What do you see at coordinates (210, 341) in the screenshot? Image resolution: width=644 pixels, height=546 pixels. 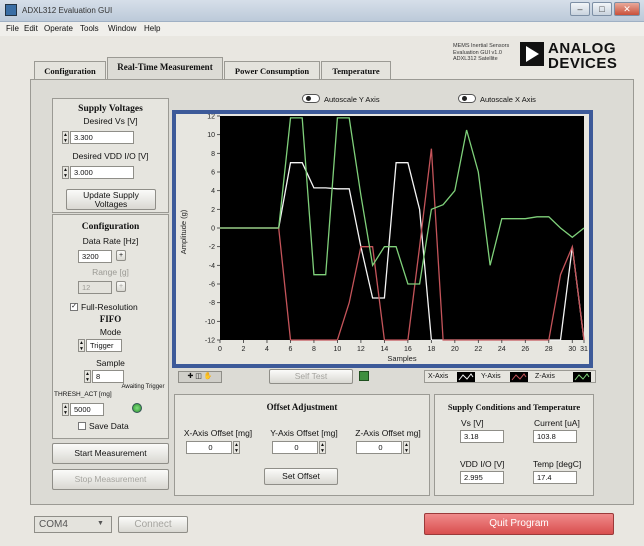 I see `y-tick-label: -12` at bounding box center [210, 341].